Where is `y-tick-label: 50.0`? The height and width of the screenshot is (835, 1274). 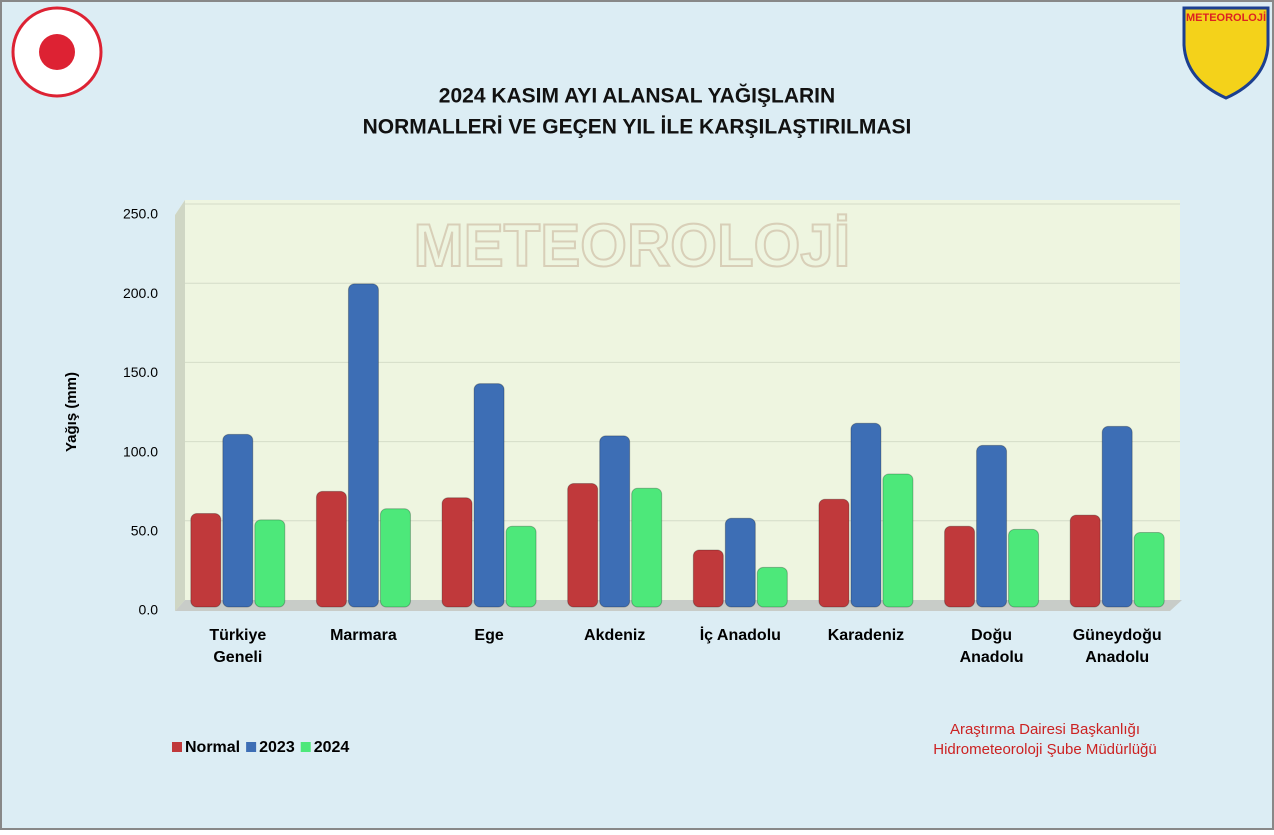 y-tick-label: 50.0 is located at coordinates (144, 531).